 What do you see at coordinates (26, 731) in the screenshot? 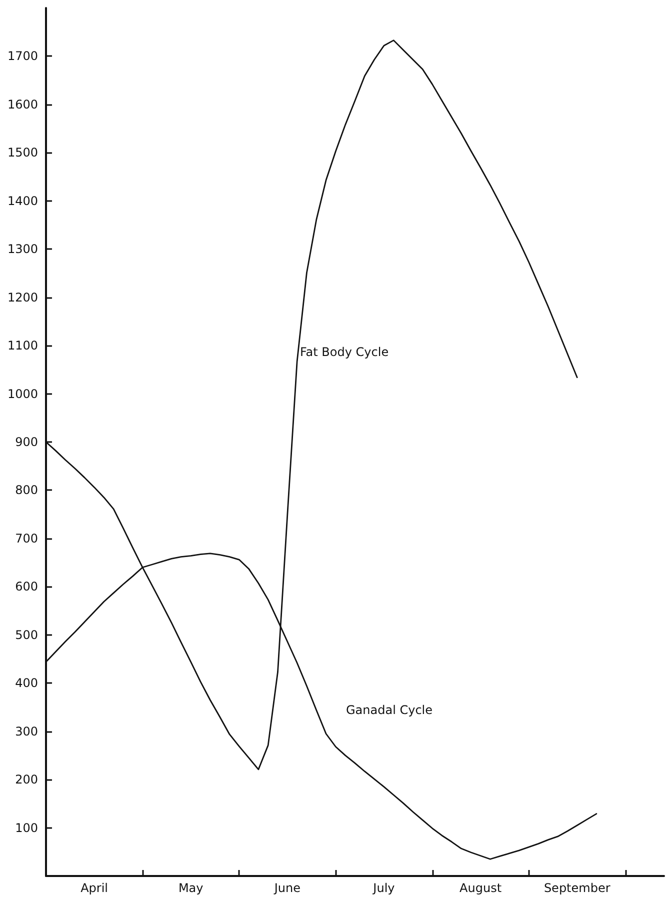
I see `y-tick-label: 300` at bounding box center [26, 731].